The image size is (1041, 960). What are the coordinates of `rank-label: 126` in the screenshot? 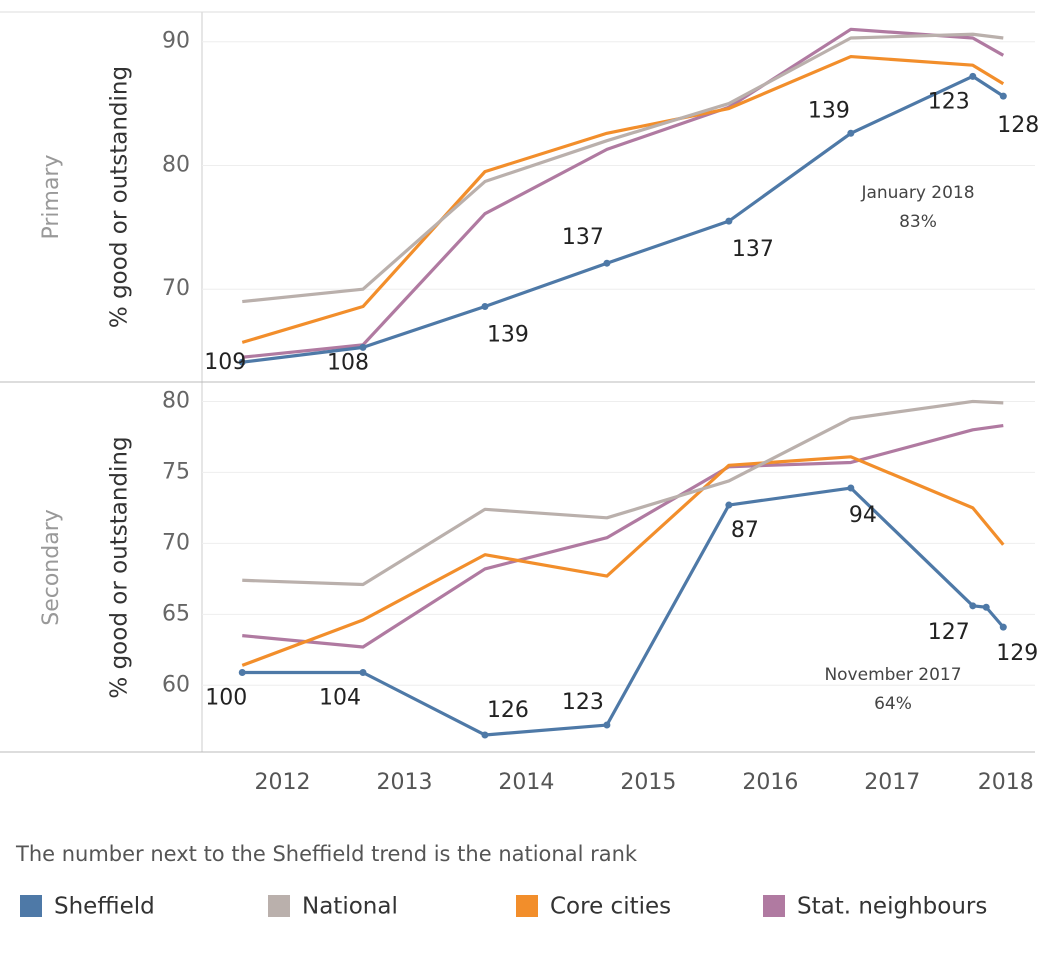 It's located at (508, 710).